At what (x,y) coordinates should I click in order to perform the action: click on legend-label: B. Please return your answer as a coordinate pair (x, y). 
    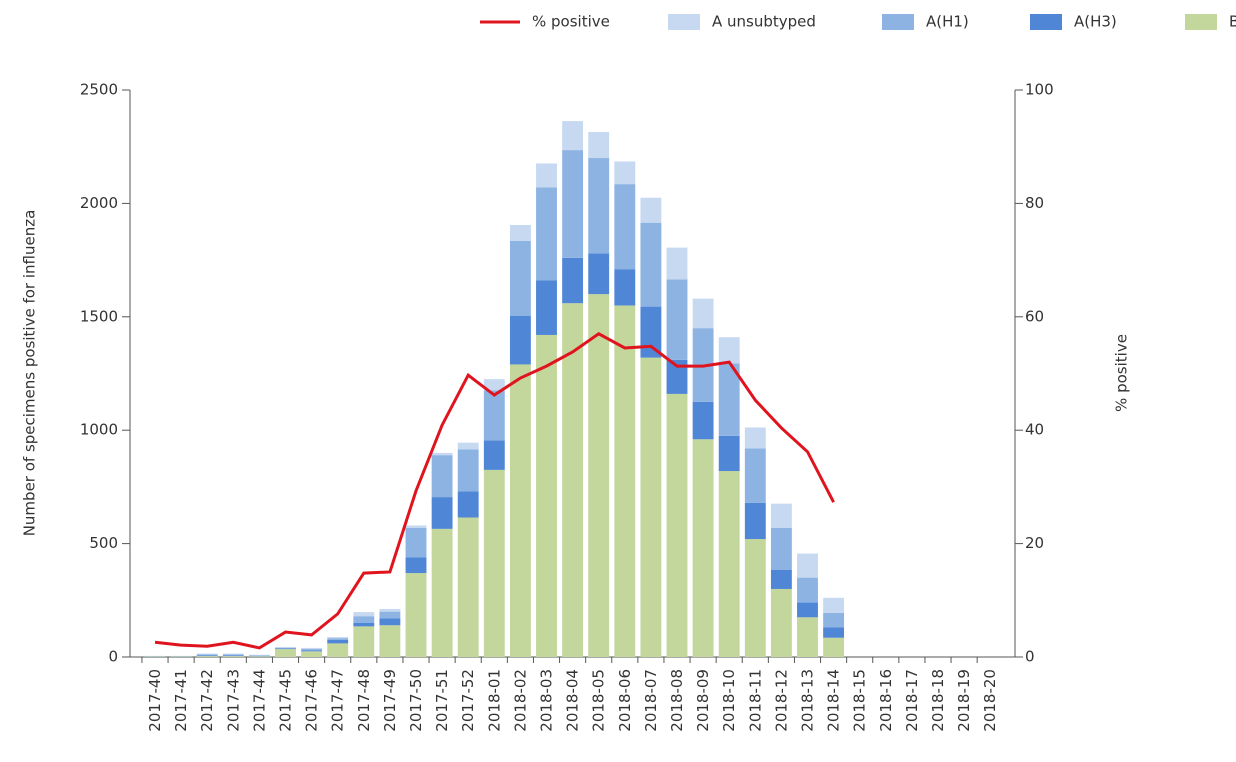
    Looking at the image, I should click on (1232, 22).